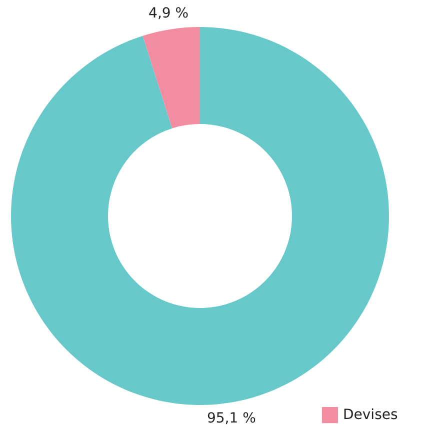 The height and width of the screenshot is (448, 442). What do you see at coordinates (231, 418) in the screenshot?
I see `data-label: 95,1 %` at bounding box center [231, 418].